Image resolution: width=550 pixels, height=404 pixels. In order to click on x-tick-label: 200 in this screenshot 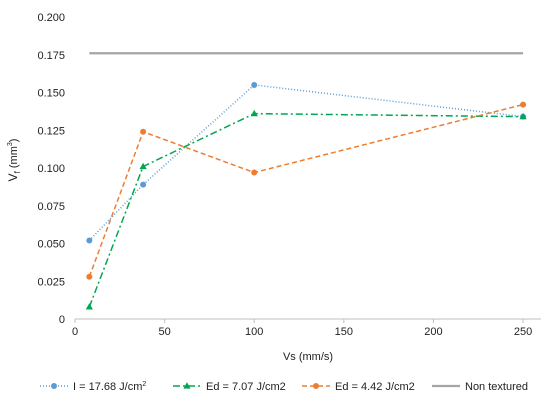, I will do `click(433, 332)`.